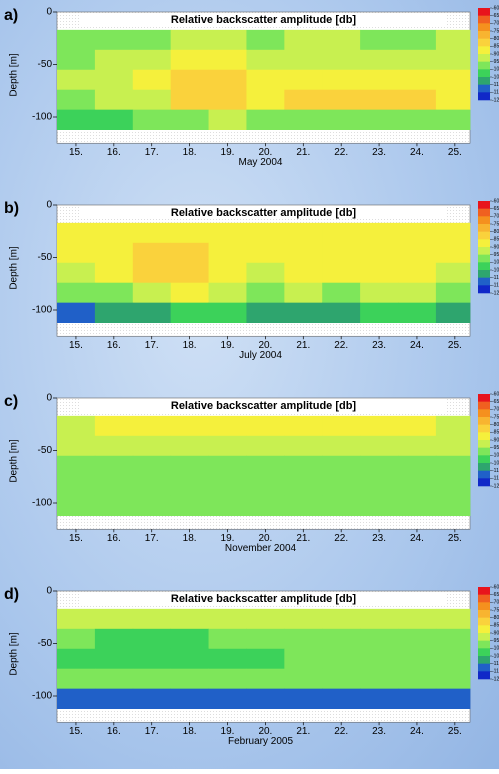 The height and width of the screenshot is (774, 499). Describe the element at coordinates (11, 594) in the screenshot. I see `panel-label: d)` at that location.